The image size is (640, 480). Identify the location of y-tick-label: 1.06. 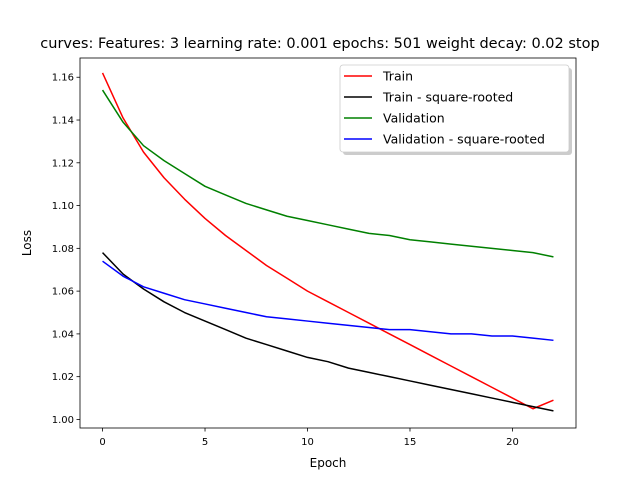
(63, 292).